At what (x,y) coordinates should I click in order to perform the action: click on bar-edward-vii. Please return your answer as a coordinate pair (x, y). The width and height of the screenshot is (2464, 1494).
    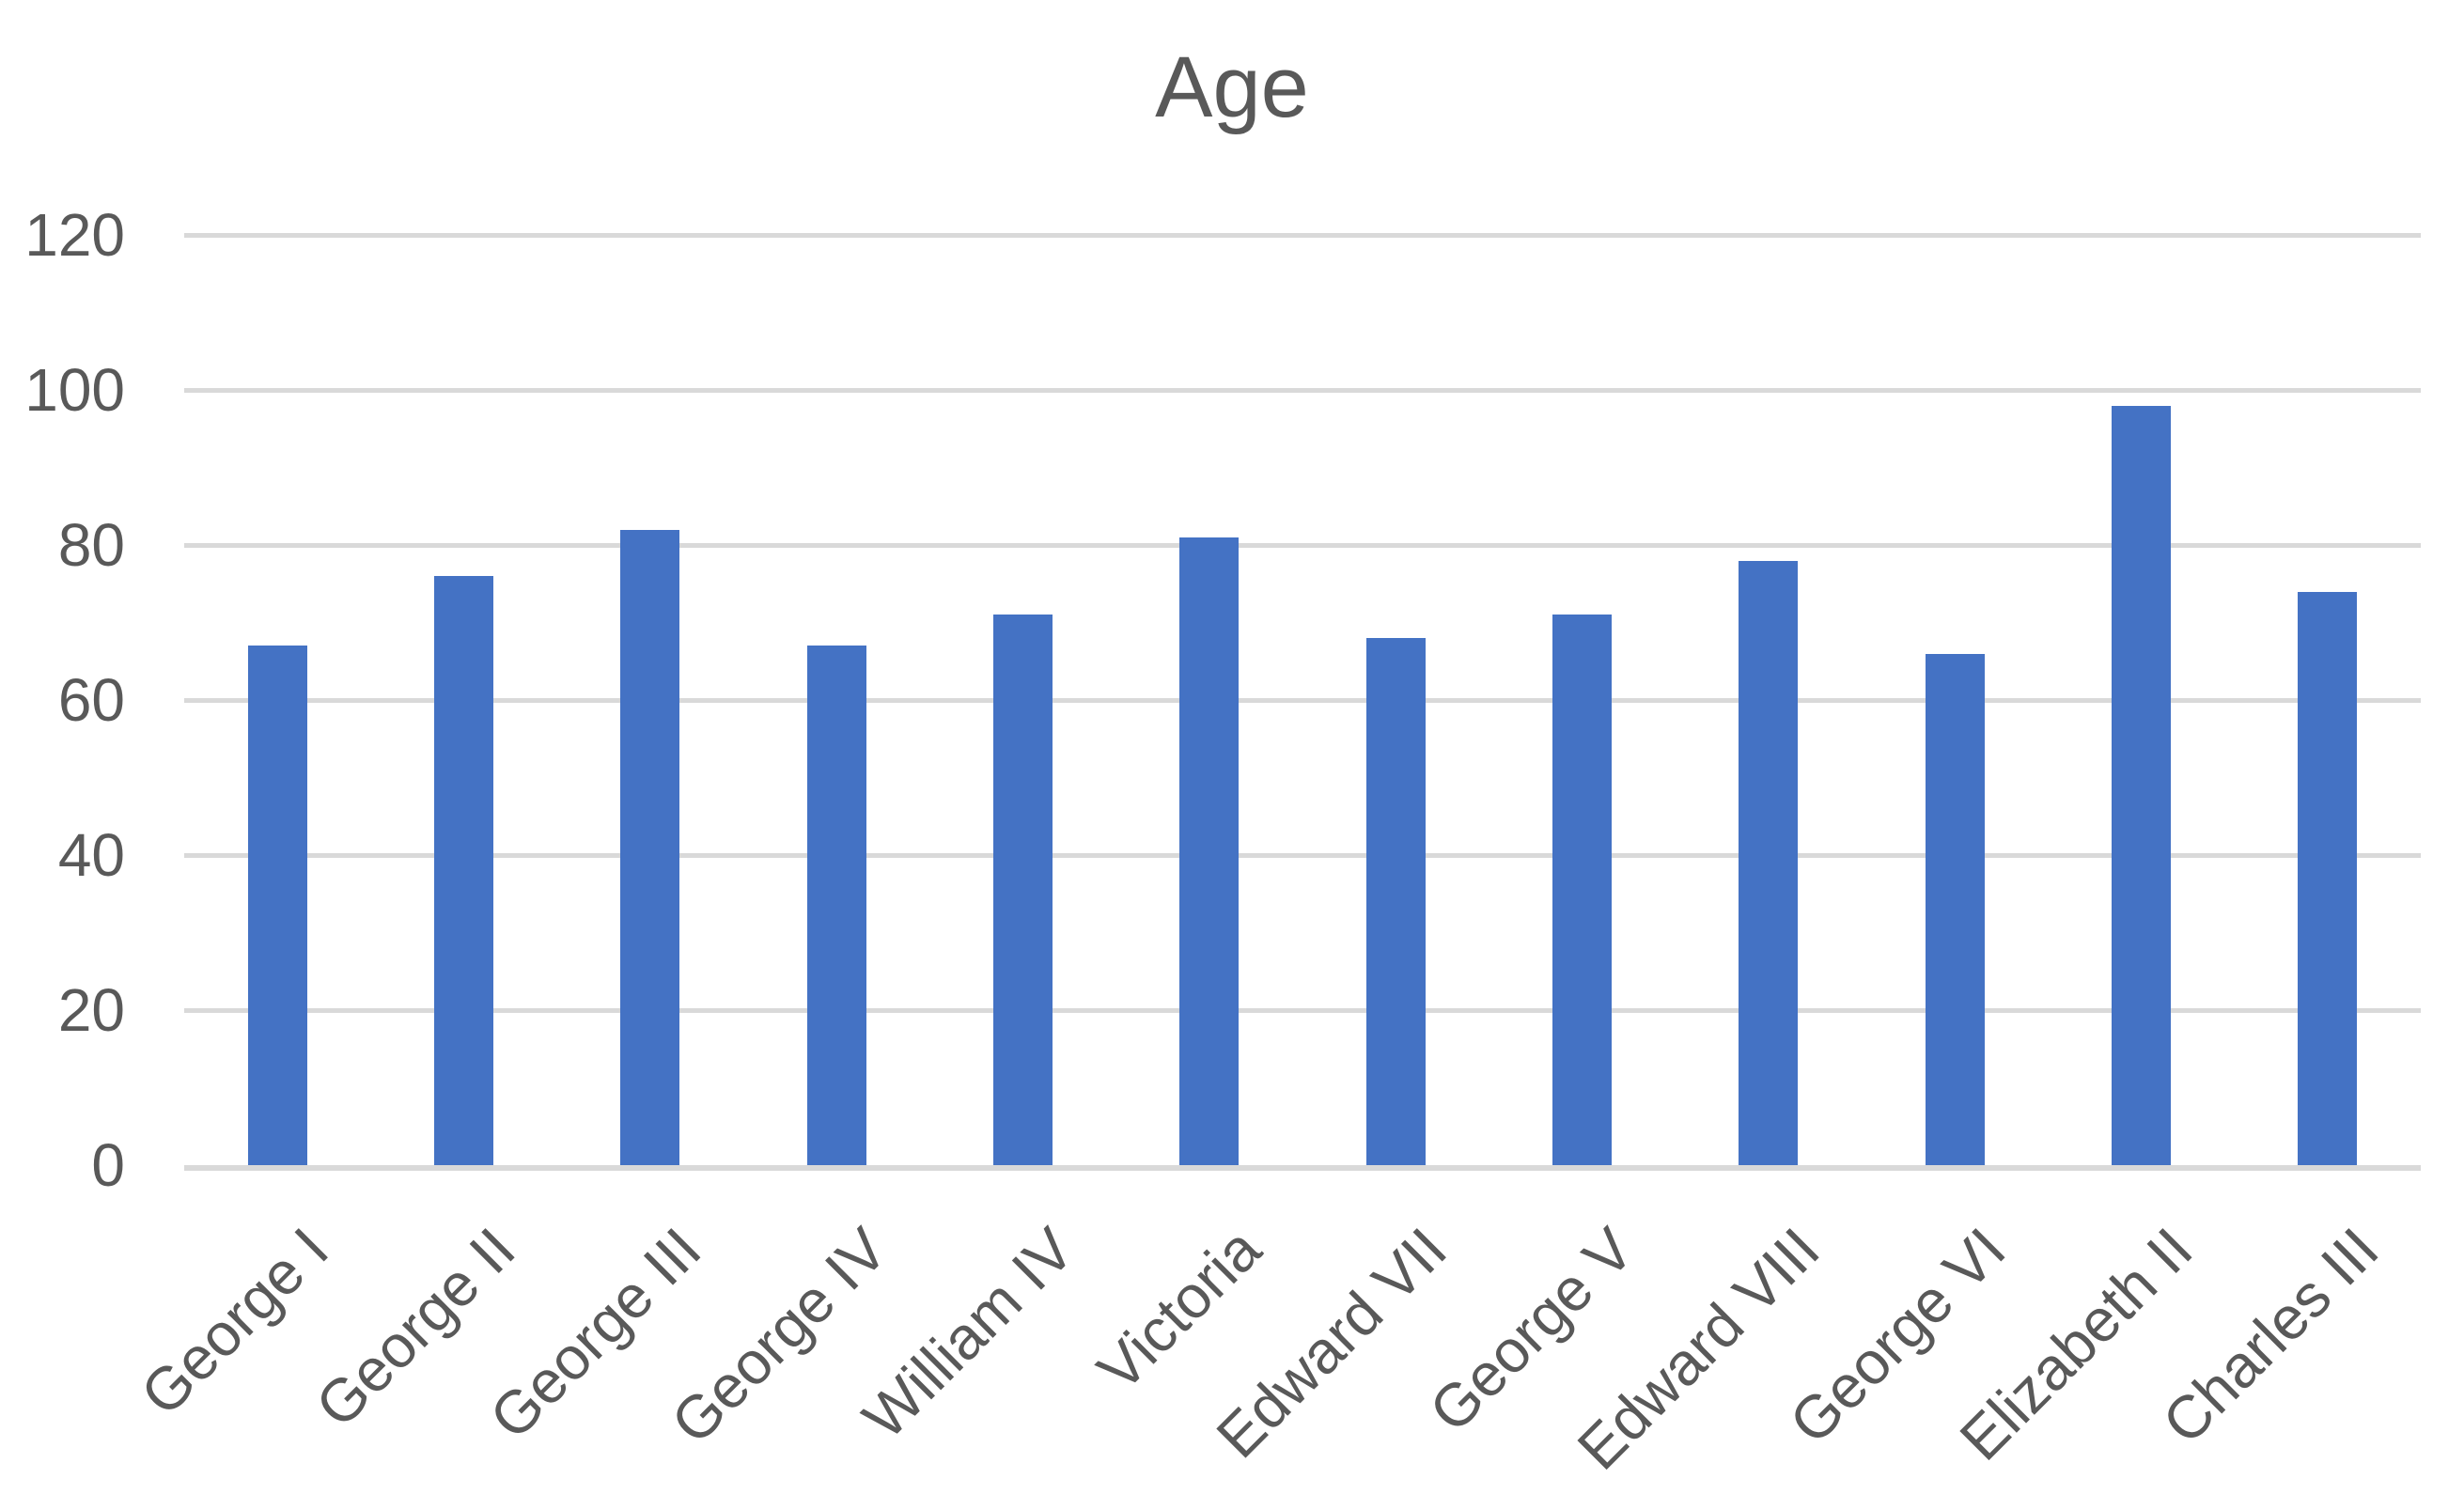
    Looking at the image, I should click on (1395, 901).